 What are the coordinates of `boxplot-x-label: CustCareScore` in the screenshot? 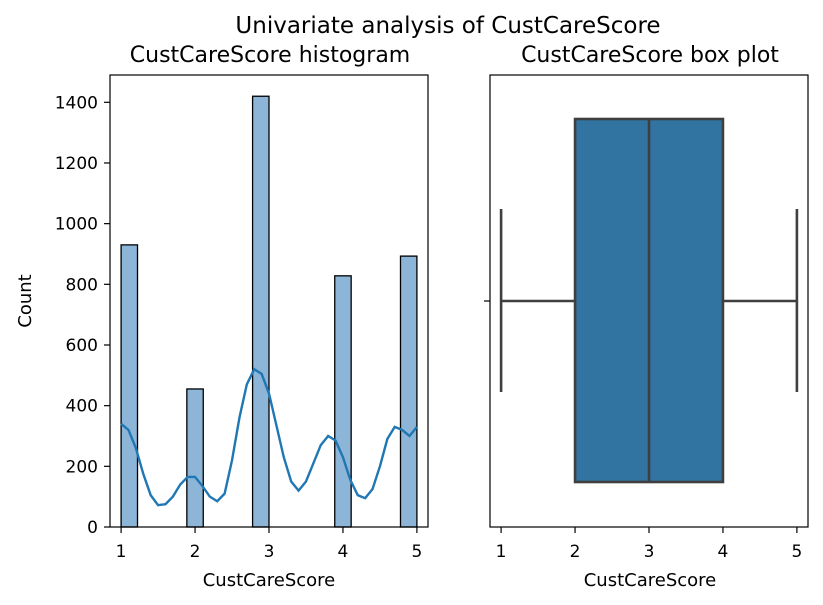 It's located at (650, 580).